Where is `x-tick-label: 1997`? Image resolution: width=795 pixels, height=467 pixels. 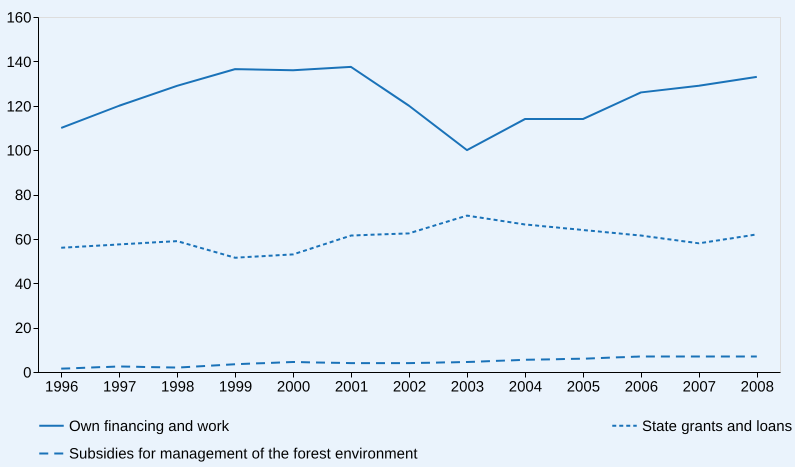
x-tick-label: 1997 is located at coordinates (119, 387).